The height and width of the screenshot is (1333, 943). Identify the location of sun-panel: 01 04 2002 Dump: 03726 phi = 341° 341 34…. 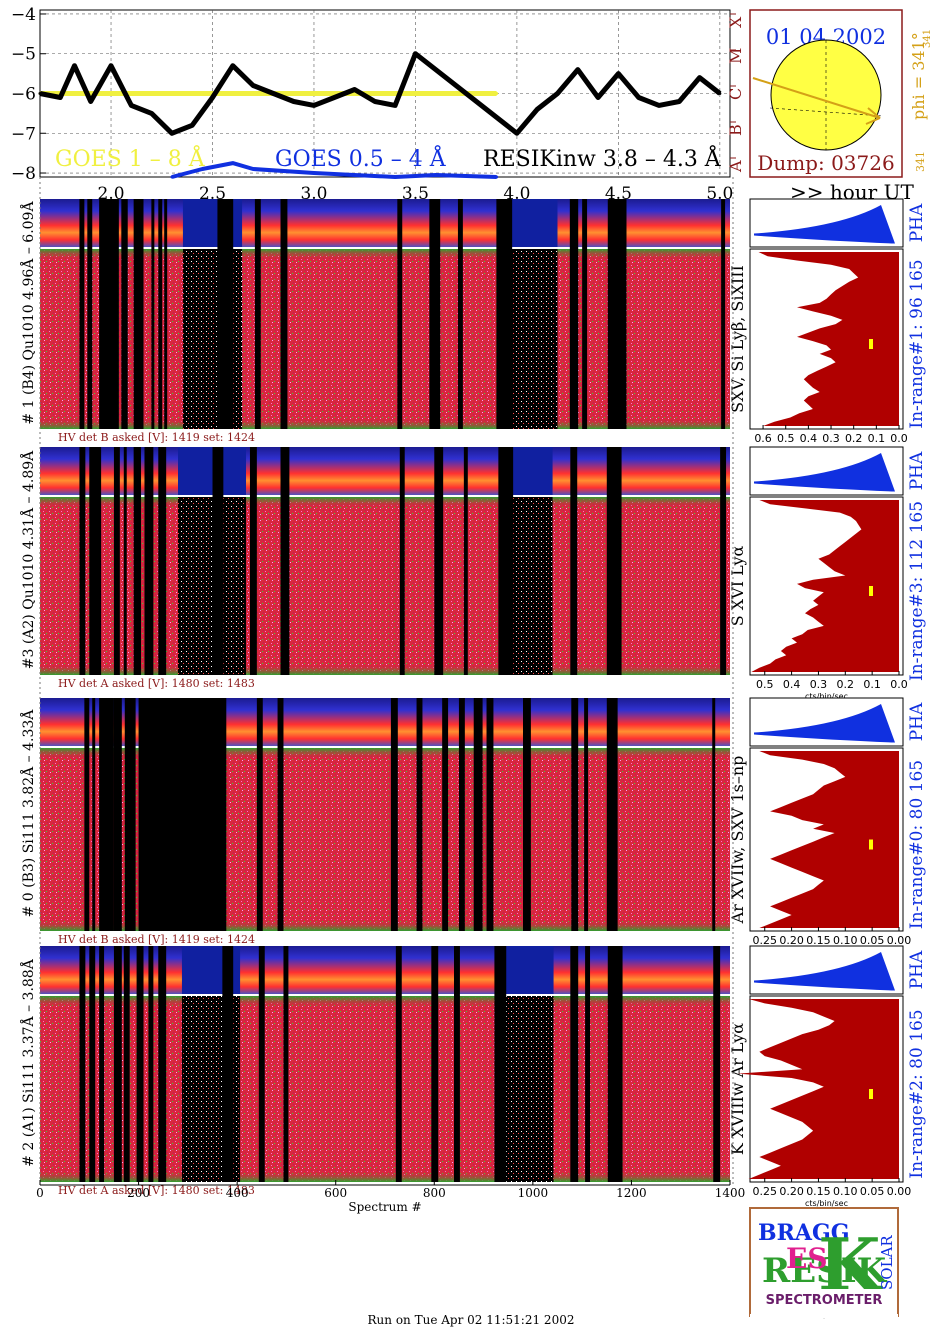
(841, 93).